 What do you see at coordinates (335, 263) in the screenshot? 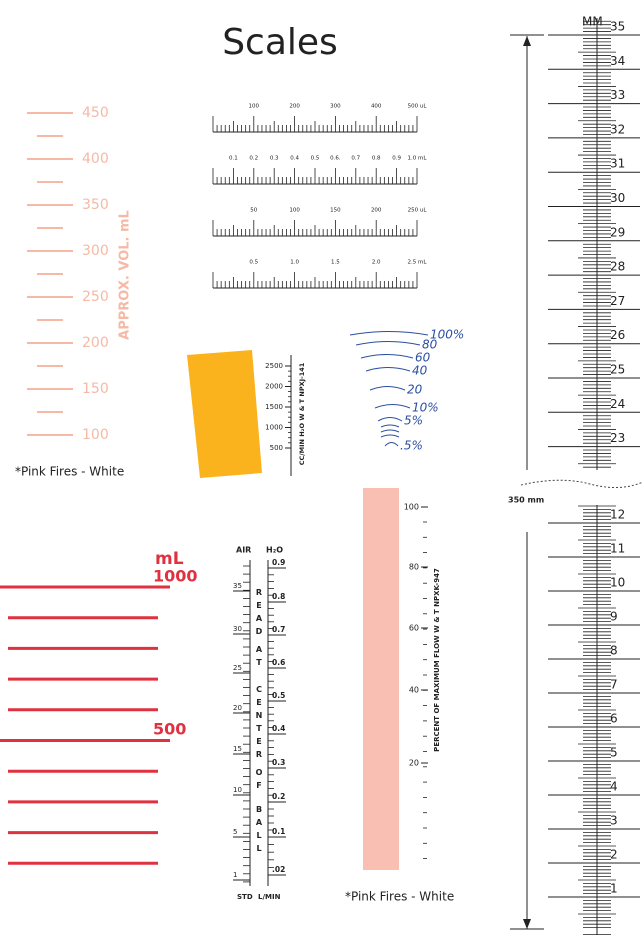
I see `ruler-label: 1.5` at bounding box center [335, 263].